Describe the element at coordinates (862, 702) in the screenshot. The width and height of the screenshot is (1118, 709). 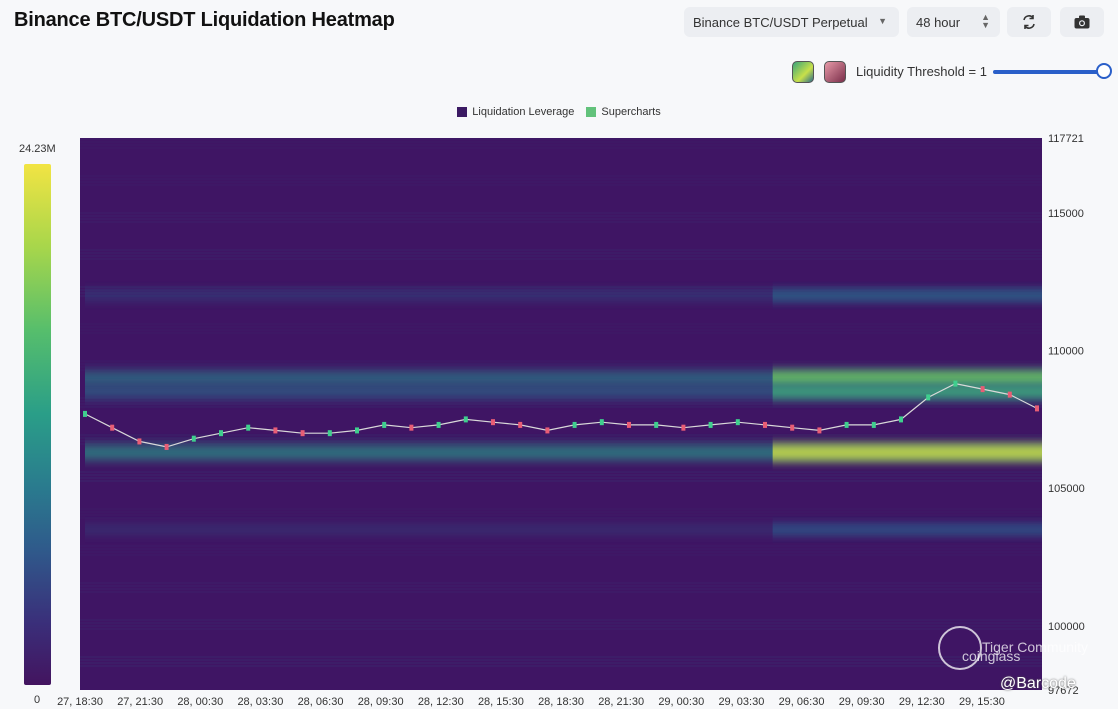
I see `x-tick-label: 29, 09:30` at that location.